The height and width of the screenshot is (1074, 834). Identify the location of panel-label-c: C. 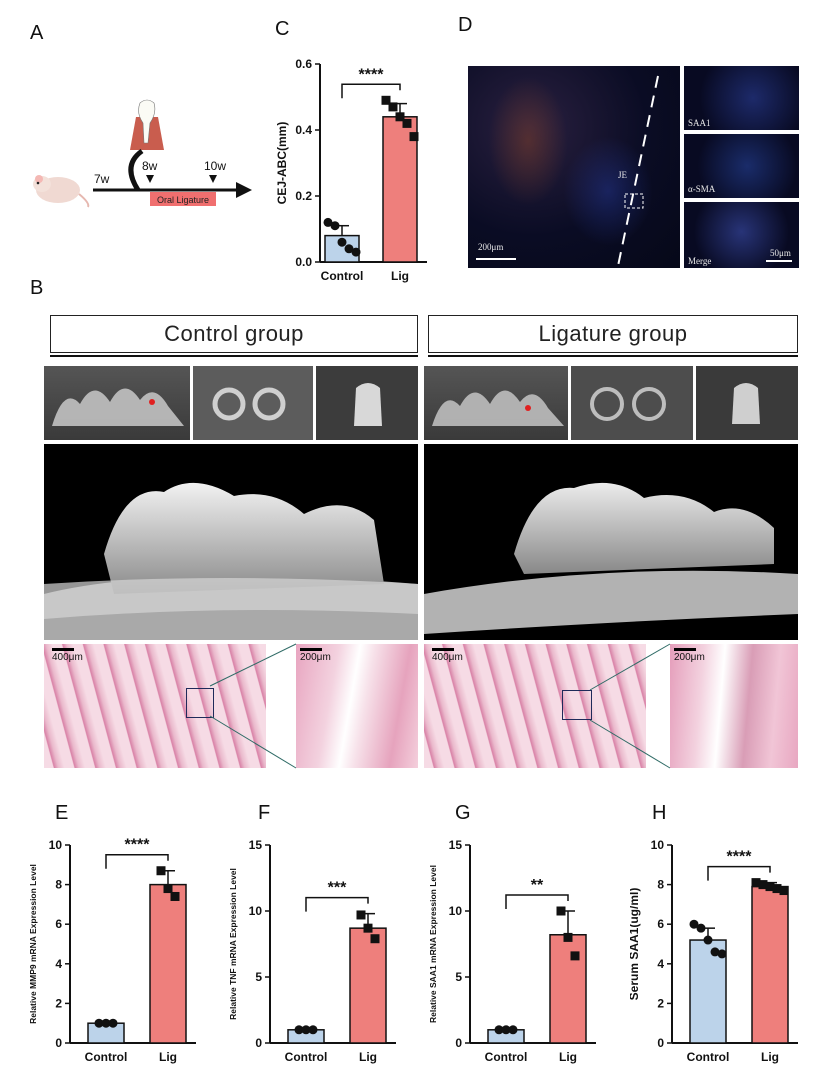
(282, 29).